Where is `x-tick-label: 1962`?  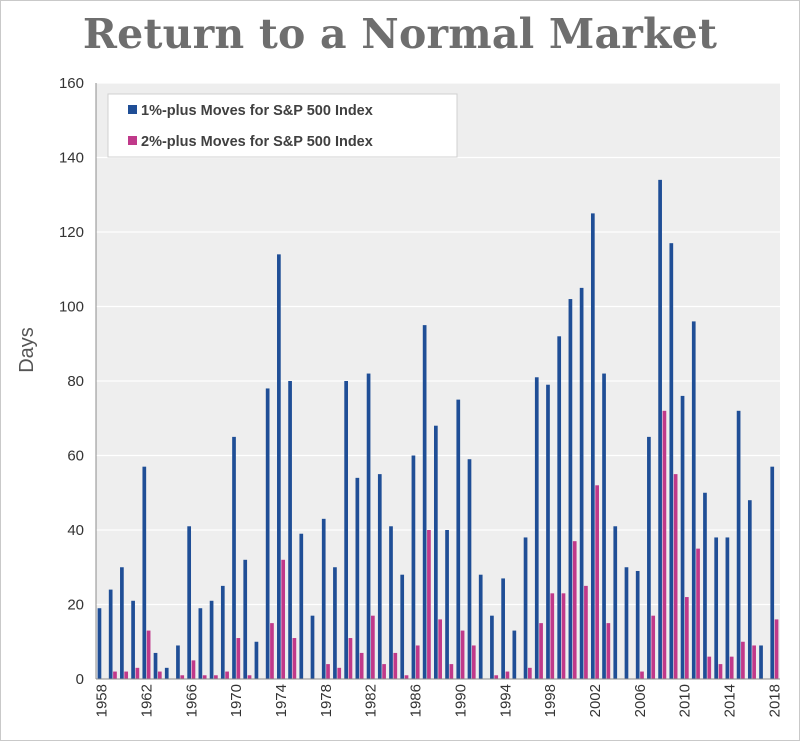
x-tick-label: 1962 is located at coordinates (146, 700).